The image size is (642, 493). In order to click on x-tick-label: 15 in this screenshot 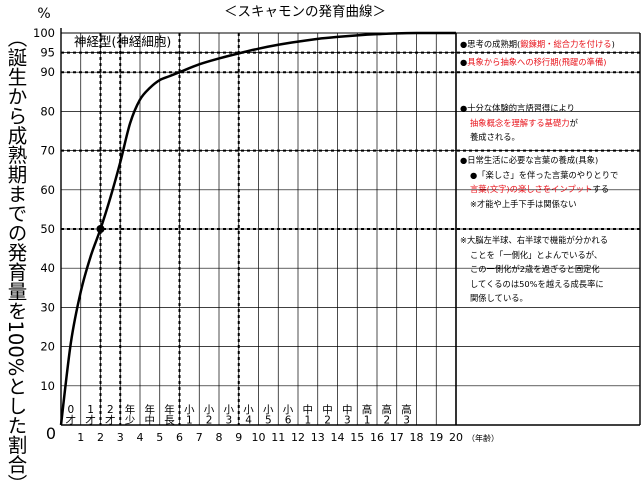, I will do `click(357, 437)`.